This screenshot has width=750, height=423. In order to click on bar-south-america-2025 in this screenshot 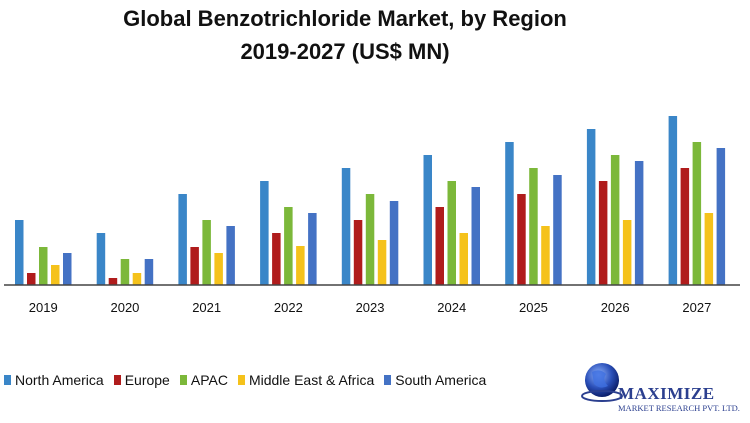, I will do `click(557, 230)`.